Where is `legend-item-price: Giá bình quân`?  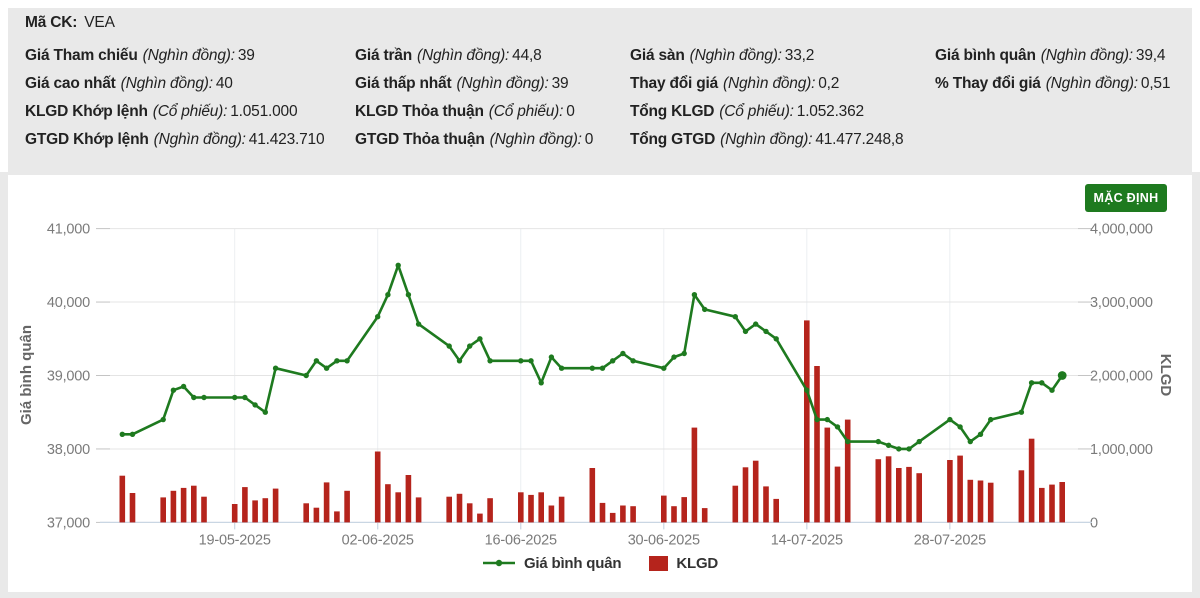 legend-item-price: Giá bình quân is located at coordinates (552, 563).